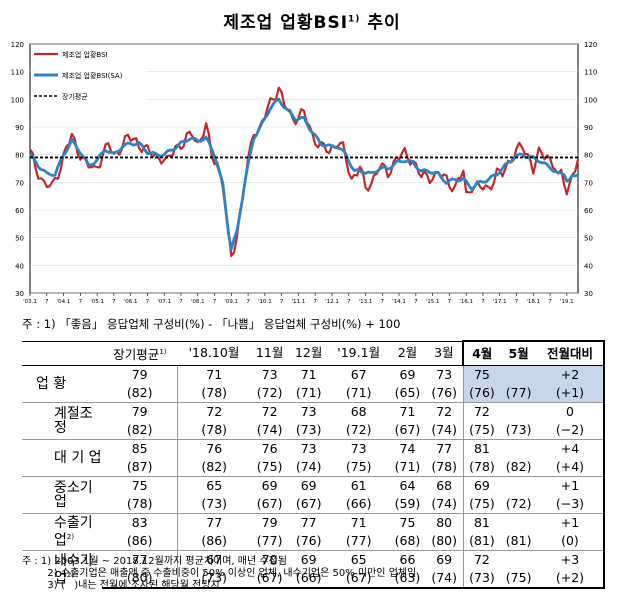  I want to click on table-cell-forecast: (71), so click(358, 392).